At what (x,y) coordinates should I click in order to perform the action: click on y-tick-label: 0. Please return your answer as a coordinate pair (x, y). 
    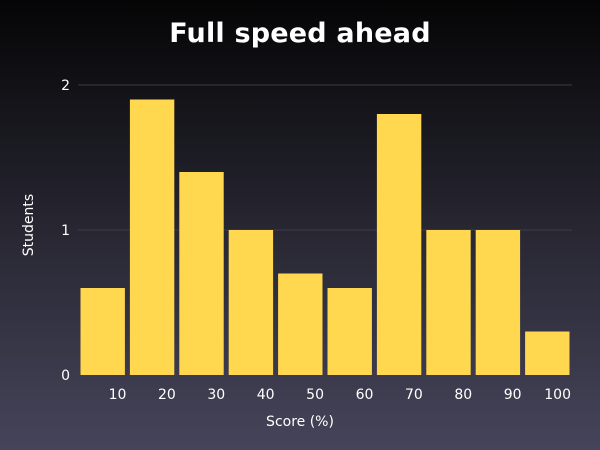
    Looking at the image, I should click on (65, 376).